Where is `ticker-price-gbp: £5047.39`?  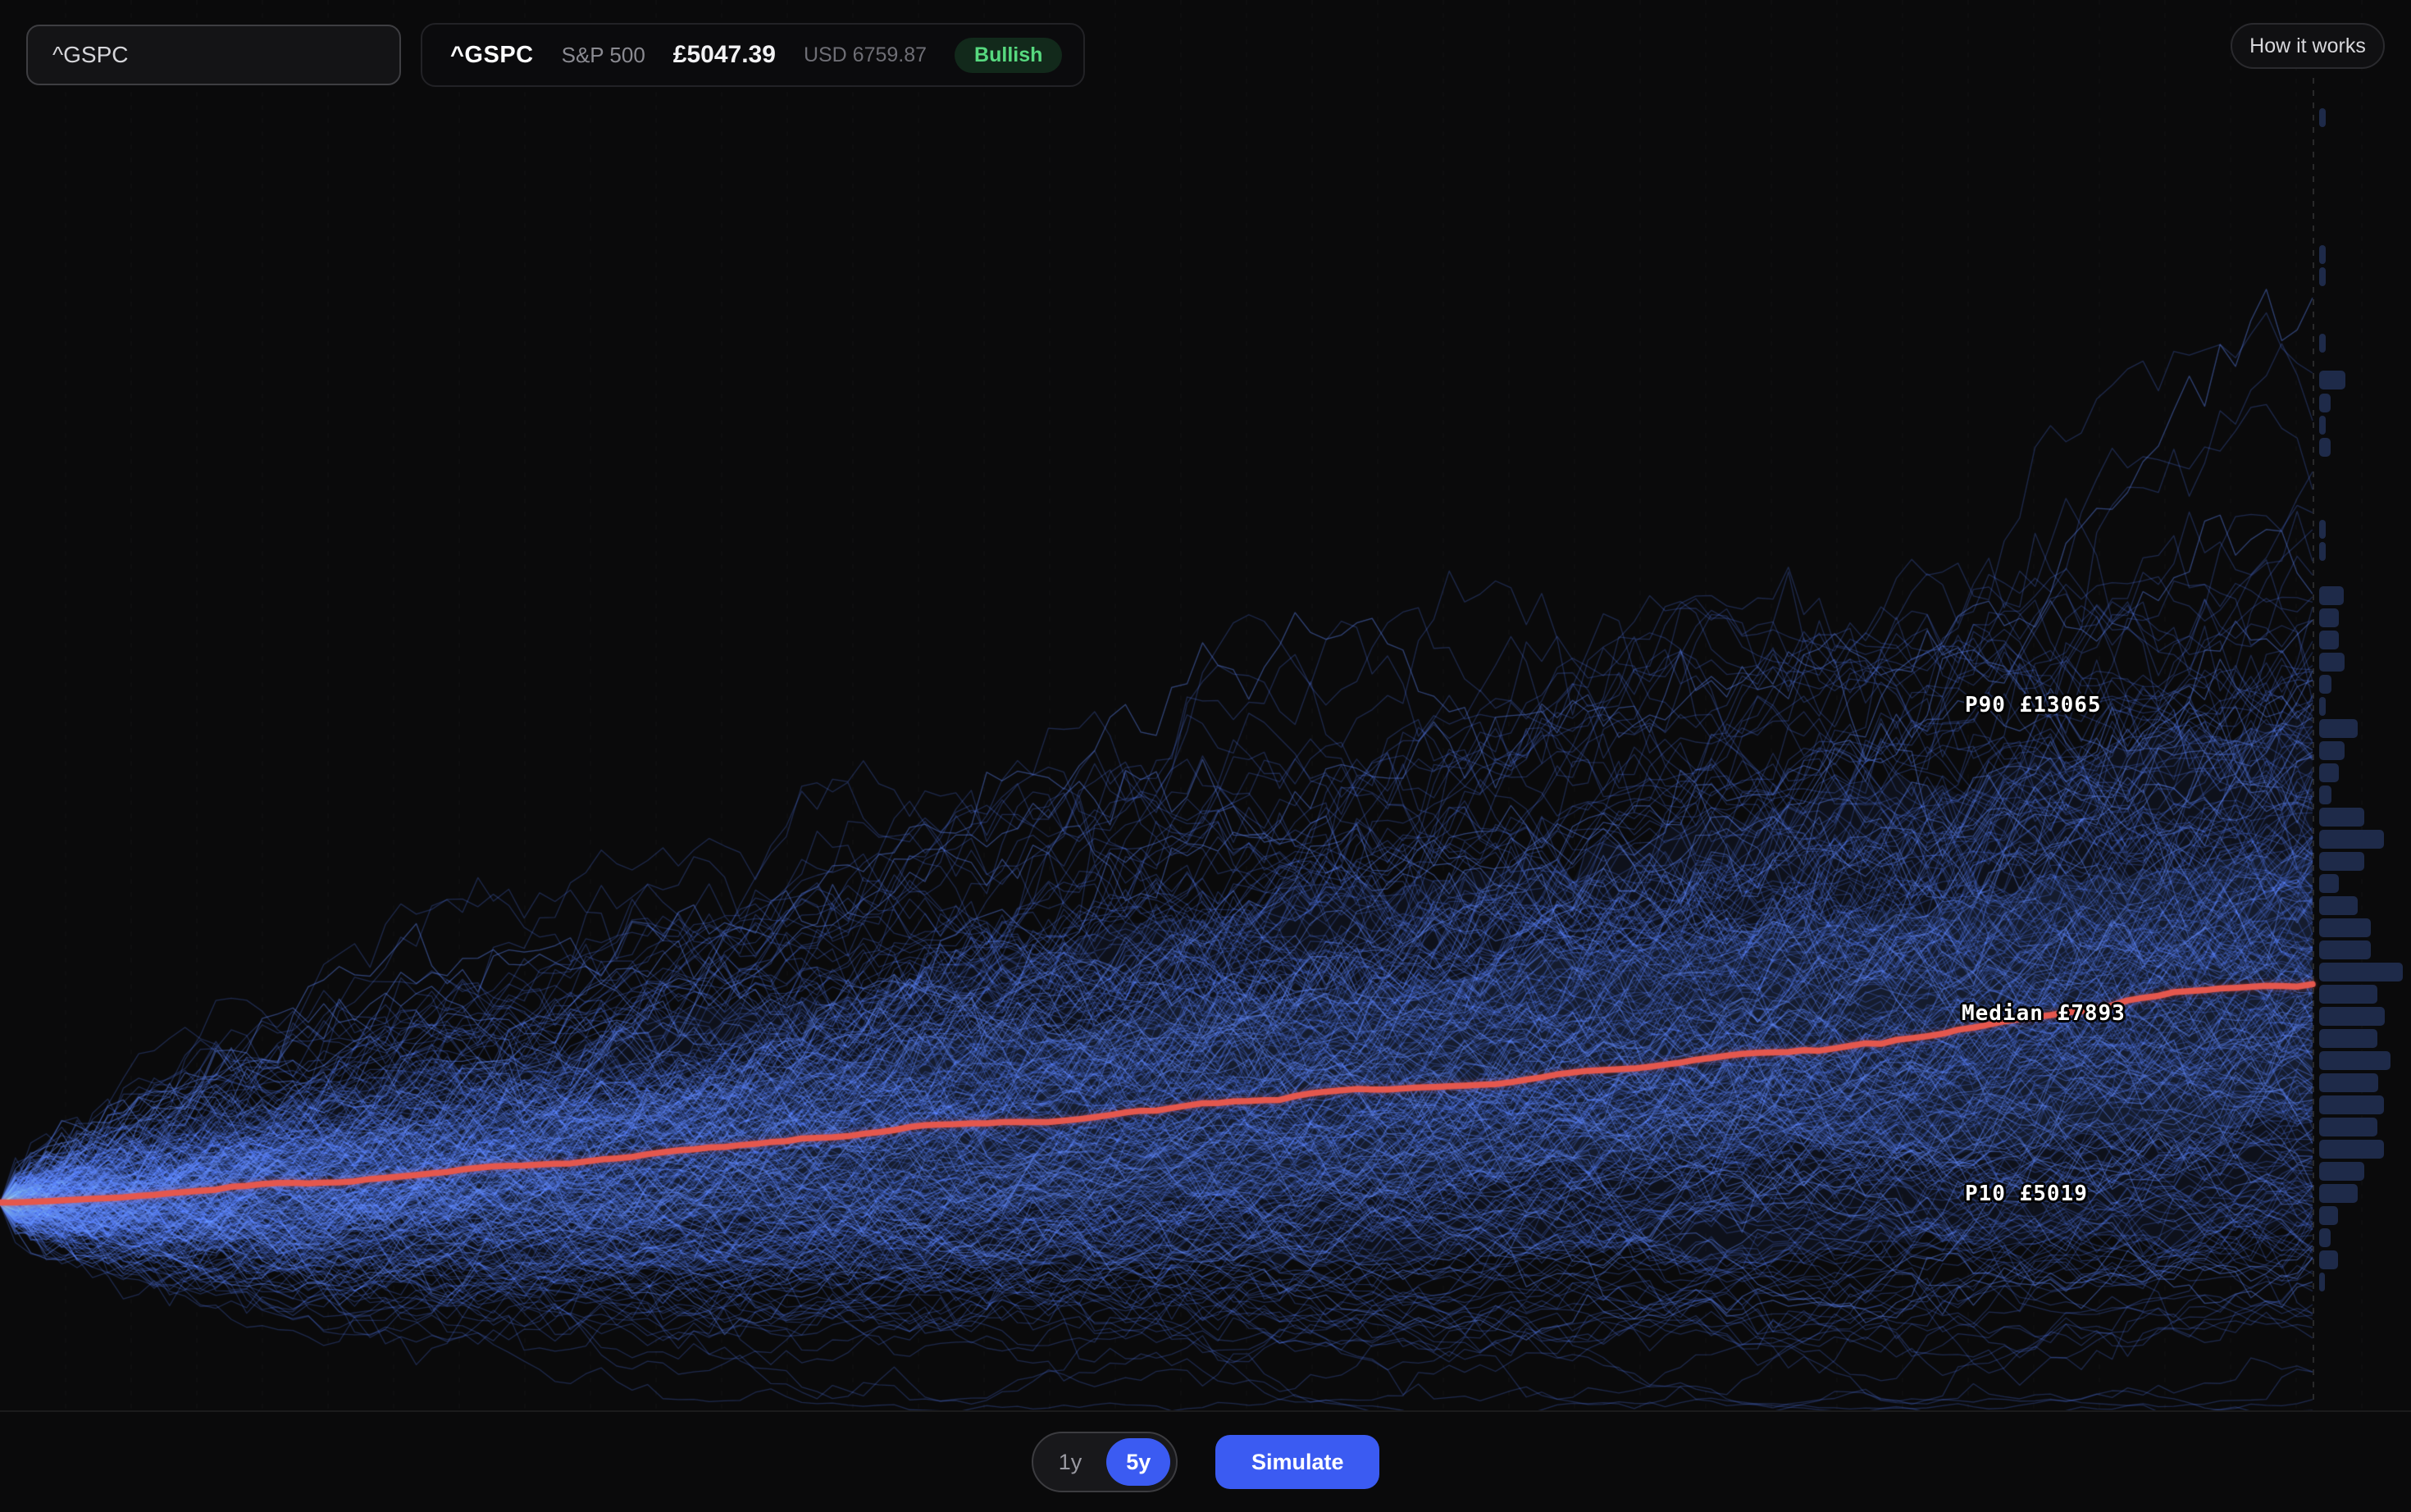 ticker-price-gbp: £5047.39 is located at coordinates (724, 54).